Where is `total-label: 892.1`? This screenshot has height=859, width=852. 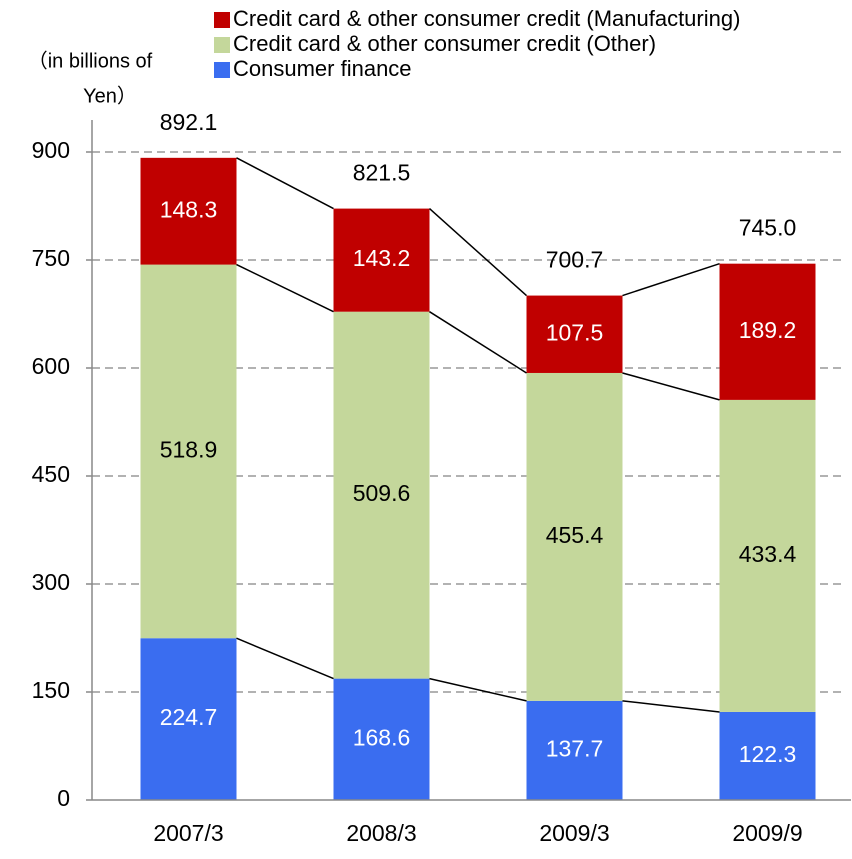 total-label: 892.1 is located at coordinates (189, 122).